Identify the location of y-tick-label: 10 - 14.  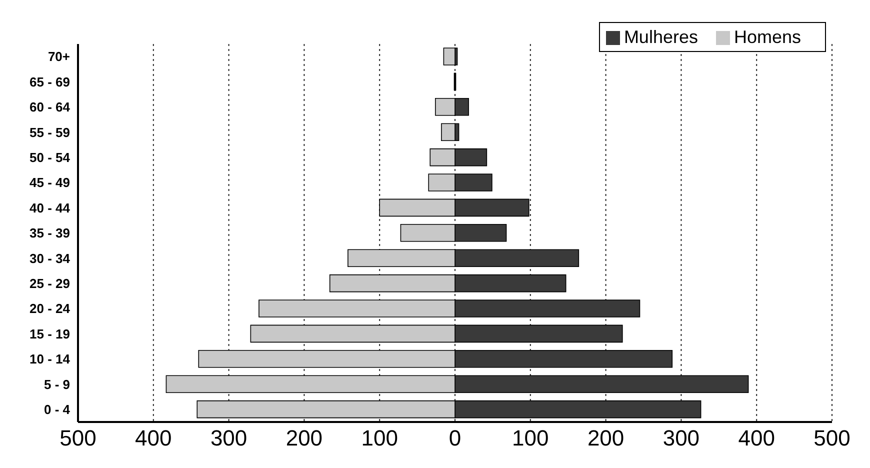
(50, 359).